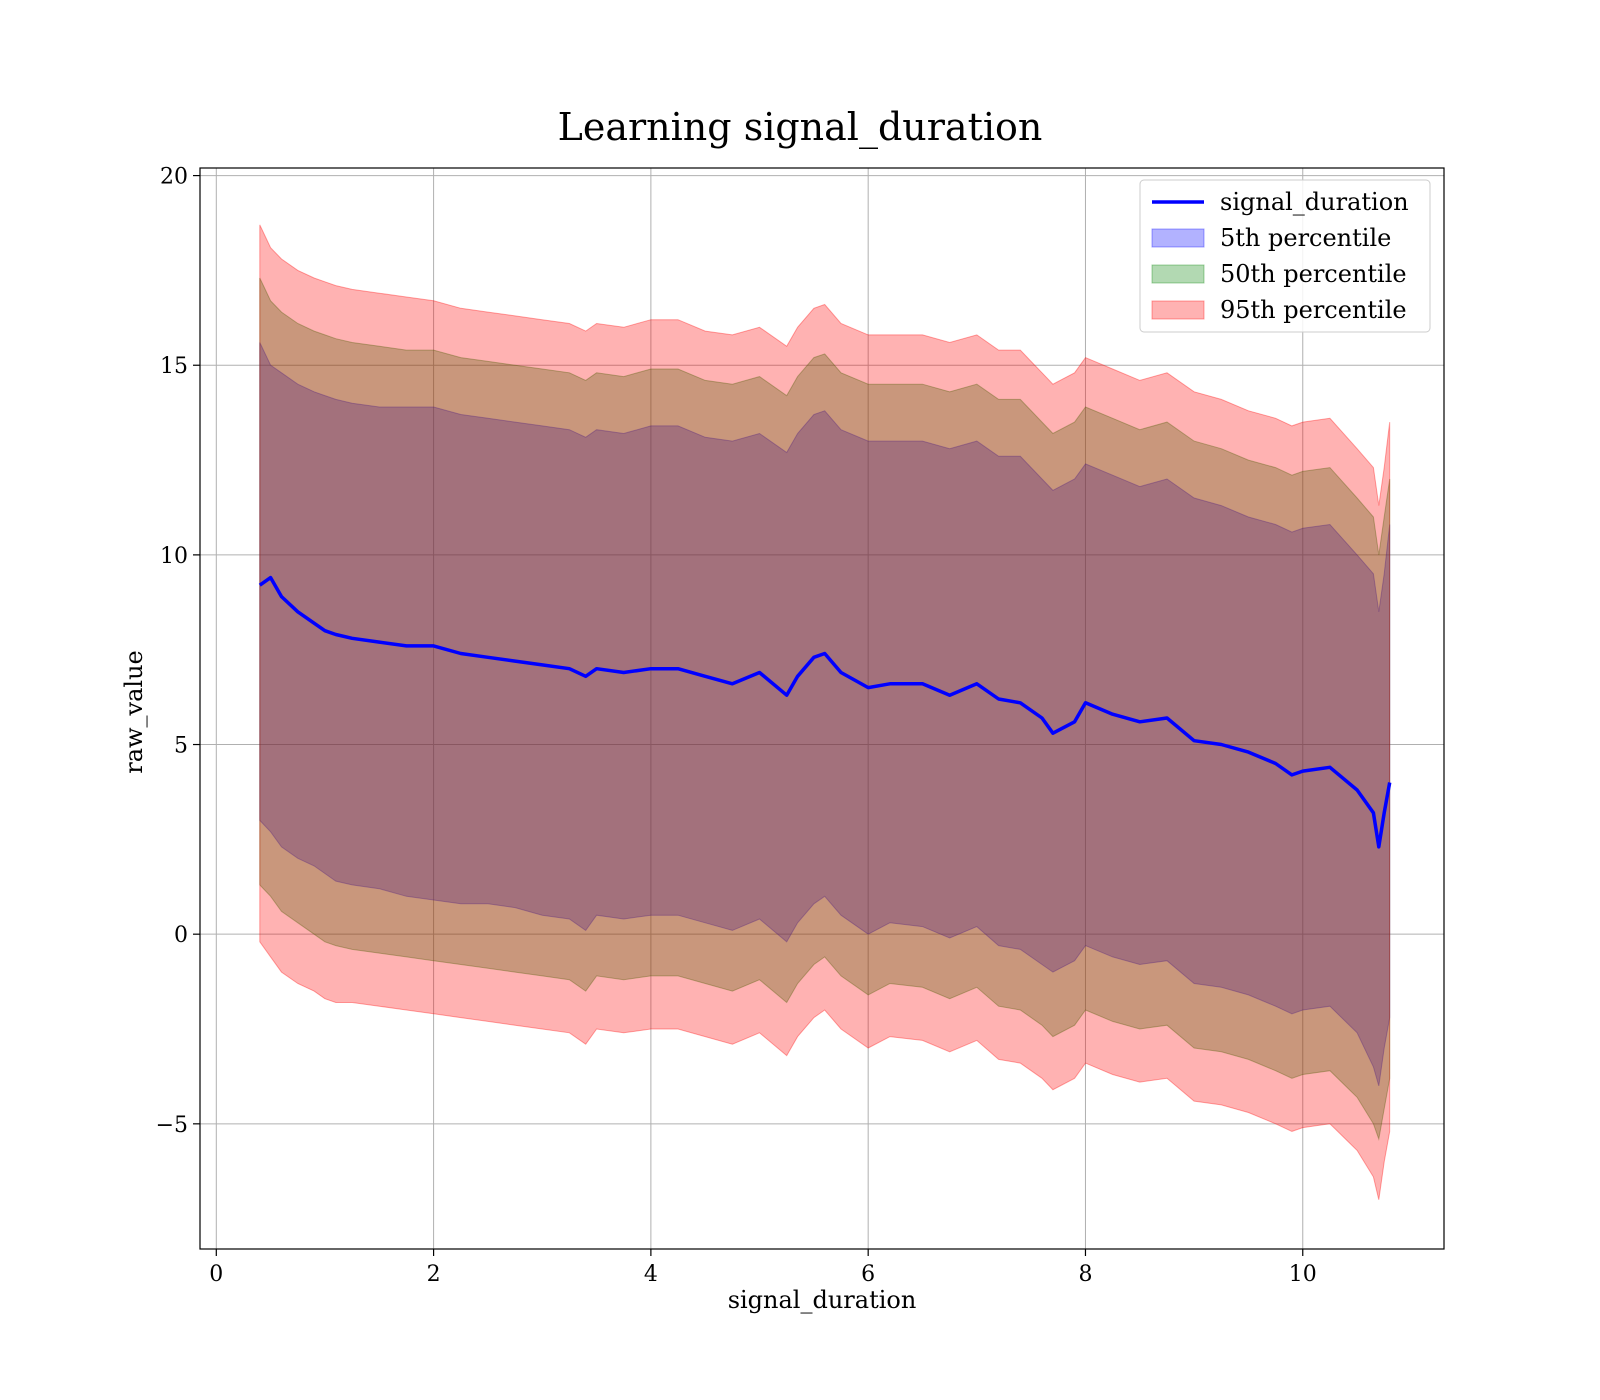 This screenshot has height=1400, width=1600. Describe the element at coordinates (800, 127) in the screenshot. I see `chart-title: Learning signal_duration` at that location.